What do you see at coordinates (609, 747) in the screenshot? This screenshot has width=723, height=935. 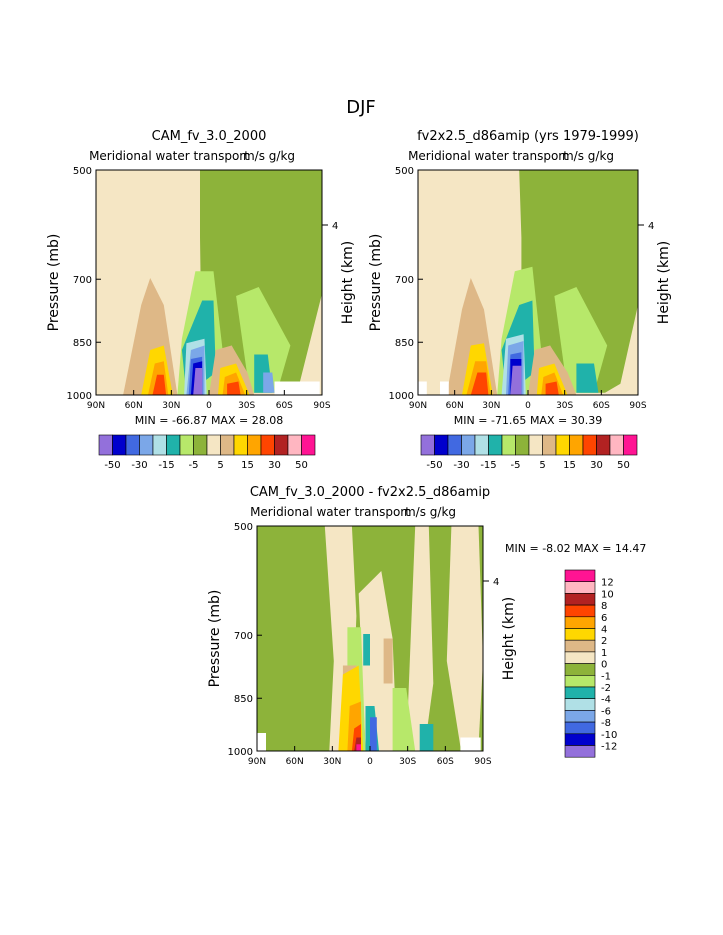 I see `colorbar-label: -12` at bounding box center [609, 747].